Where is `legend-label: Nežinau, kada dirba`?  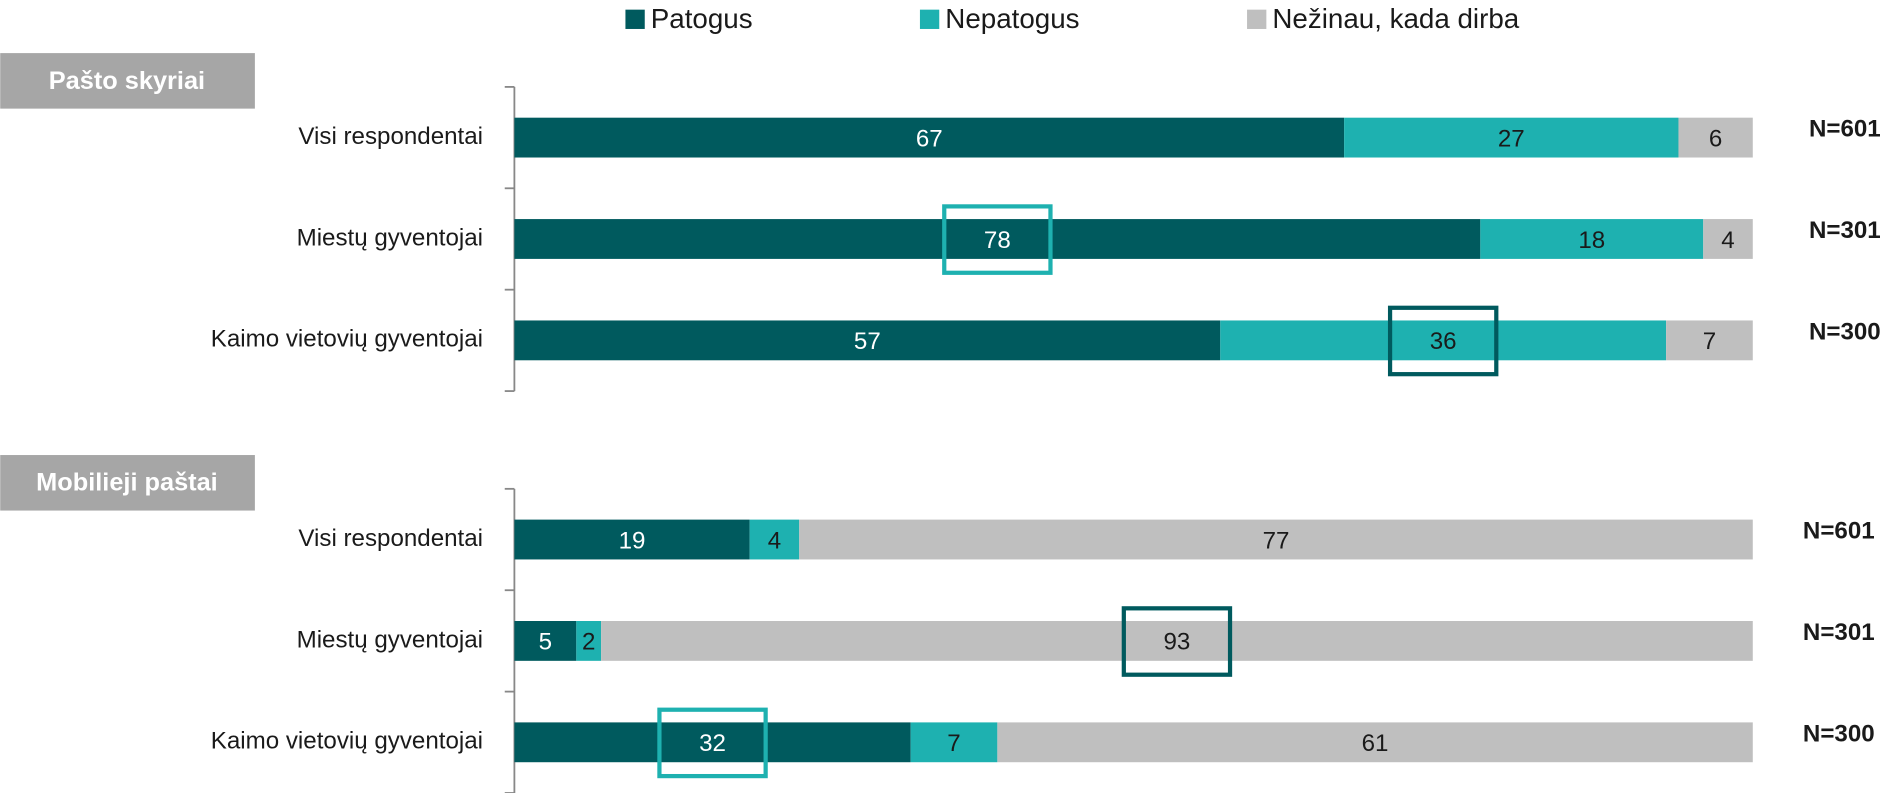
legend-label: Nežinau, kada dirba is located at coordinates (1395, 18).